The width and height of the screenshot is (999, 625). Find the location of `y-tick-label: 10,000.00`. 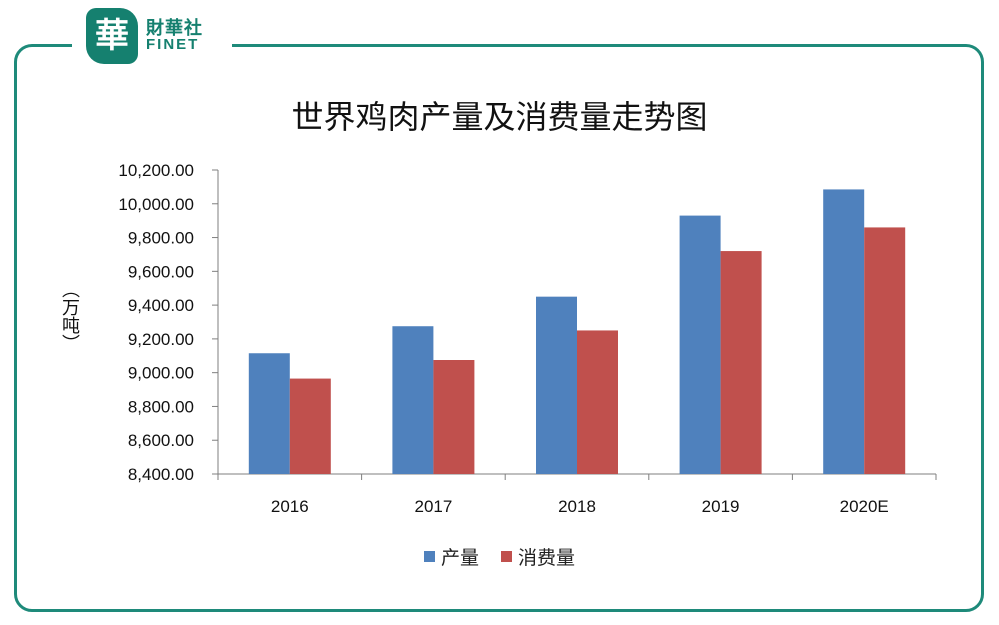

y-tick-label: 10,000.00 is located at coordinates (156, 204).